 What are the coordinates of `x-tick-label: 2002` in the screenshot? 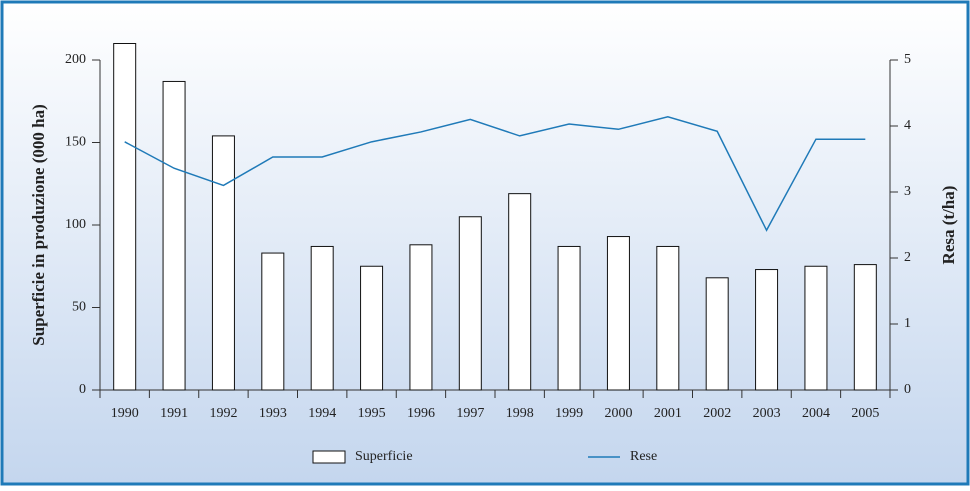 It's located at (717, 413).